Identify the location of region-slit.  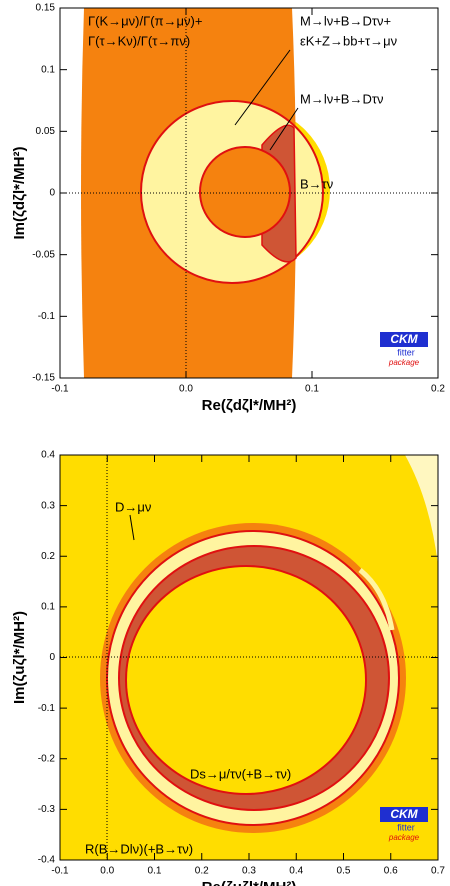
(376, 599).